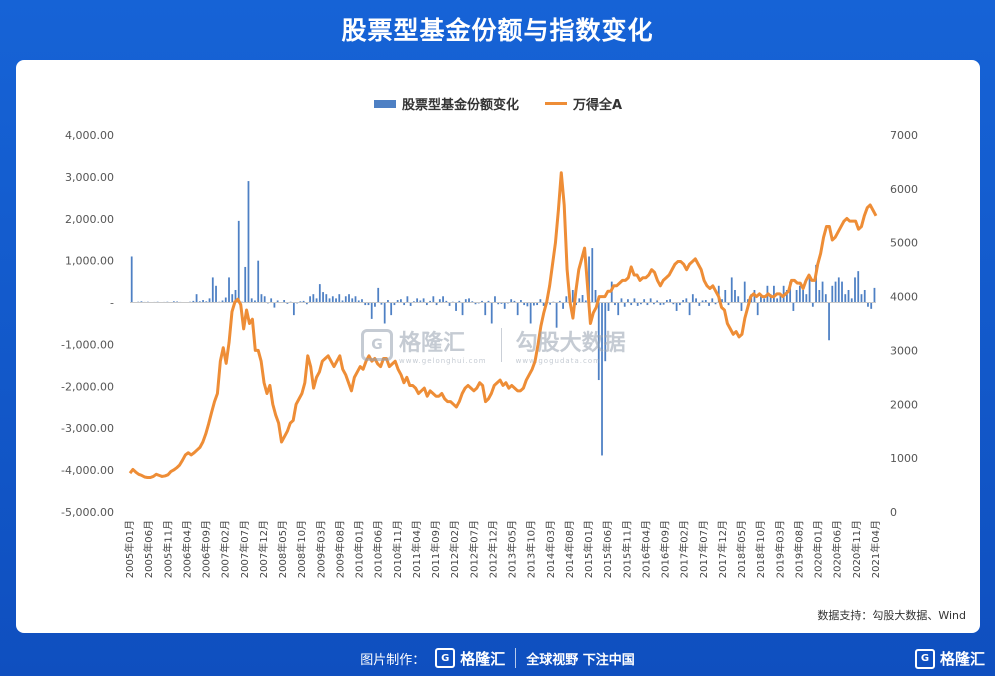 The height and width of the screenshot is (676, 995). What do you see at coordinates (891, 615) in the screenshot?
I see `data-source: 数据支持：勾股大数据、Wind` at bounding box center [891, 615].